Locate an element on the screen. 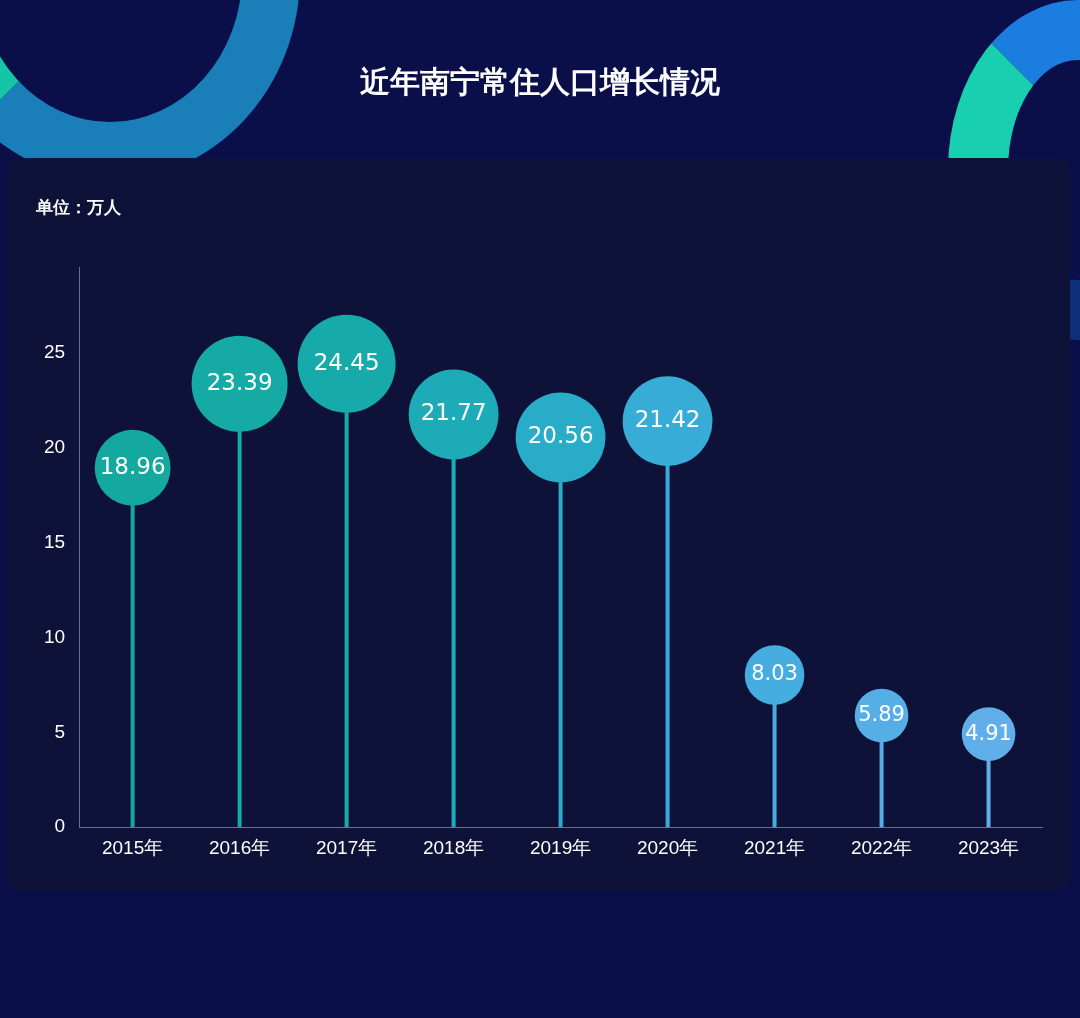 This screenshot has height=1018, width=1080. x-tick-label: 2015年 is located at coordinates (132, 847).